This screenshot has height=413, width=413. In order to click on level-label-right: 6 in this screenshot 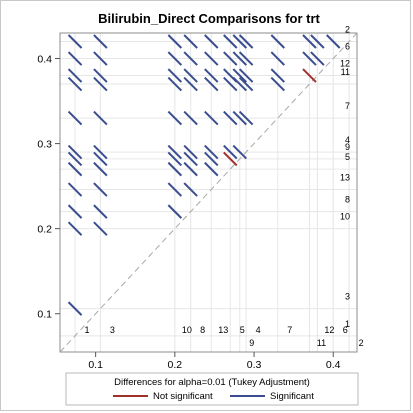, I will do `click(347, 47)`.